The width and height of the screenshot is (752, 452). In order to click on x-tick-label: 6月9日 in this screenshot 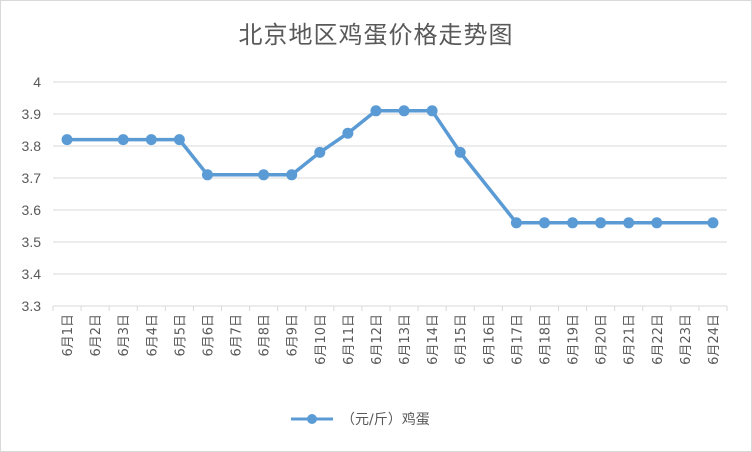, I will do `click(293, 335)`.